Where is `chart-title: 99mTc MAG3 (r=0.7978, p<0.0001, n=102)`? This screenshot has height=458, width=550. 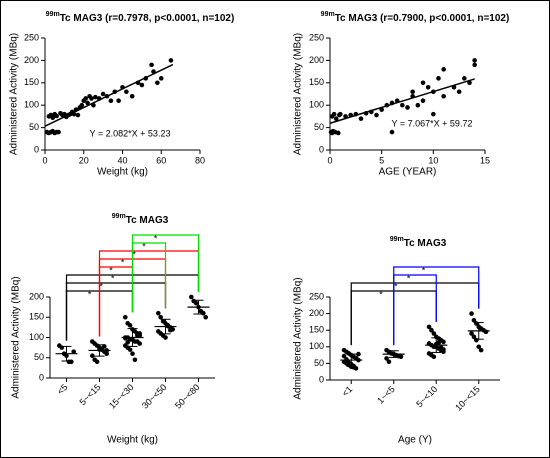
chart-title: 99mTc MAG3 (r=0.7978, p<0.0001, n=102) is located at coordinates (140, 17).